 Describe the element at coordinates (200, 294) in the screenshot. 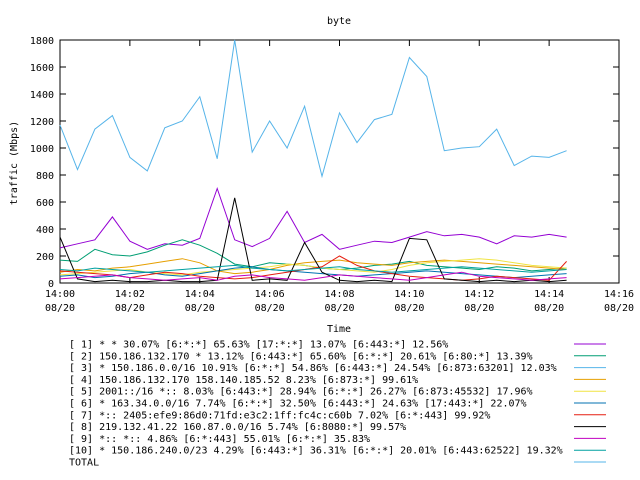

I see `x-tick-time: 14:04` at that location.